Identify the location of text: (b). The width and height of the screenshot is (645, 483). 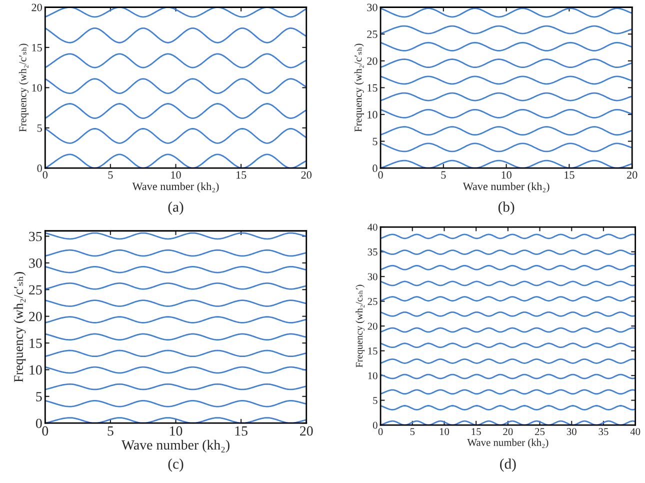
(506, 208).